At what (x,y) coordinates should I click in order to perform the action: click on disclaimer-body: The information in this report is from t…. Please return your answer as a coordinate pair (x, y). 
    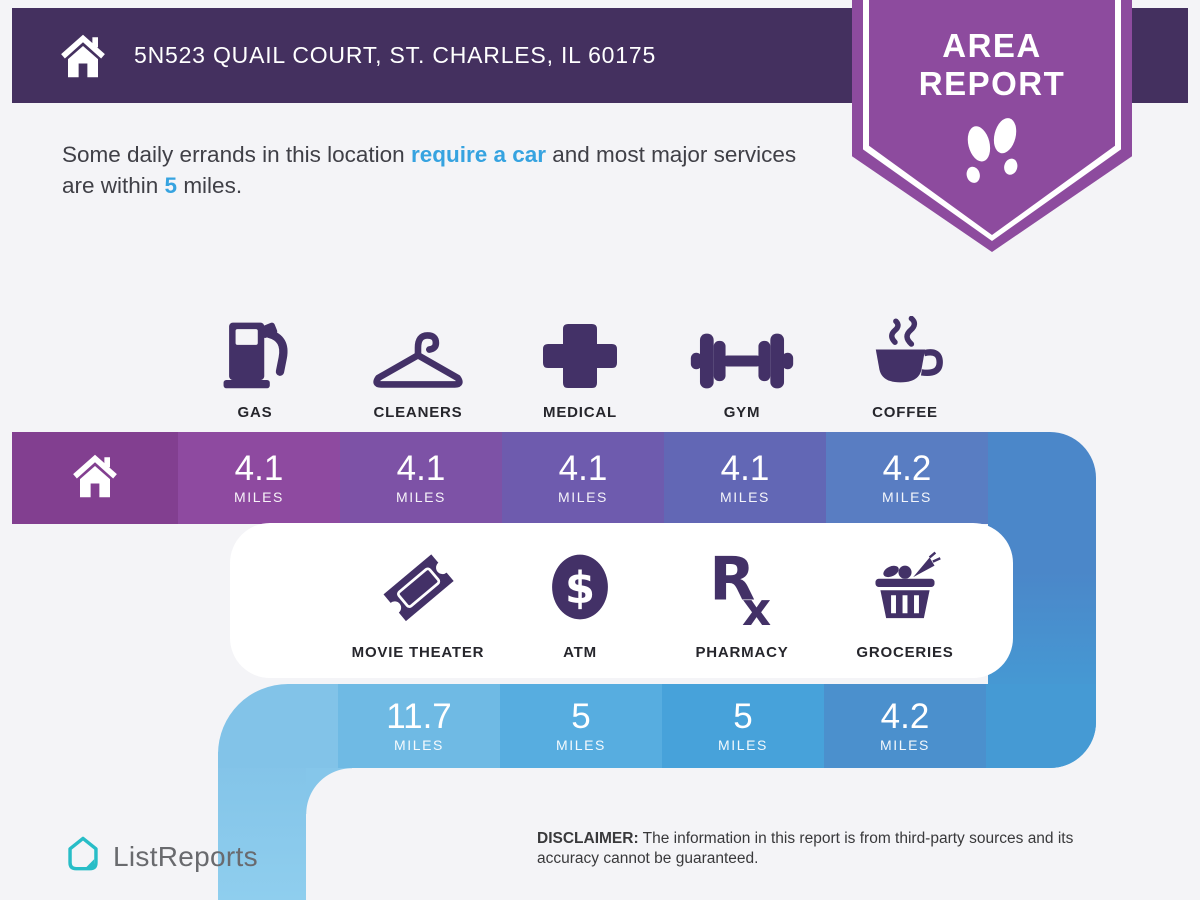
    Looking at the image, I should click on (805, 848).